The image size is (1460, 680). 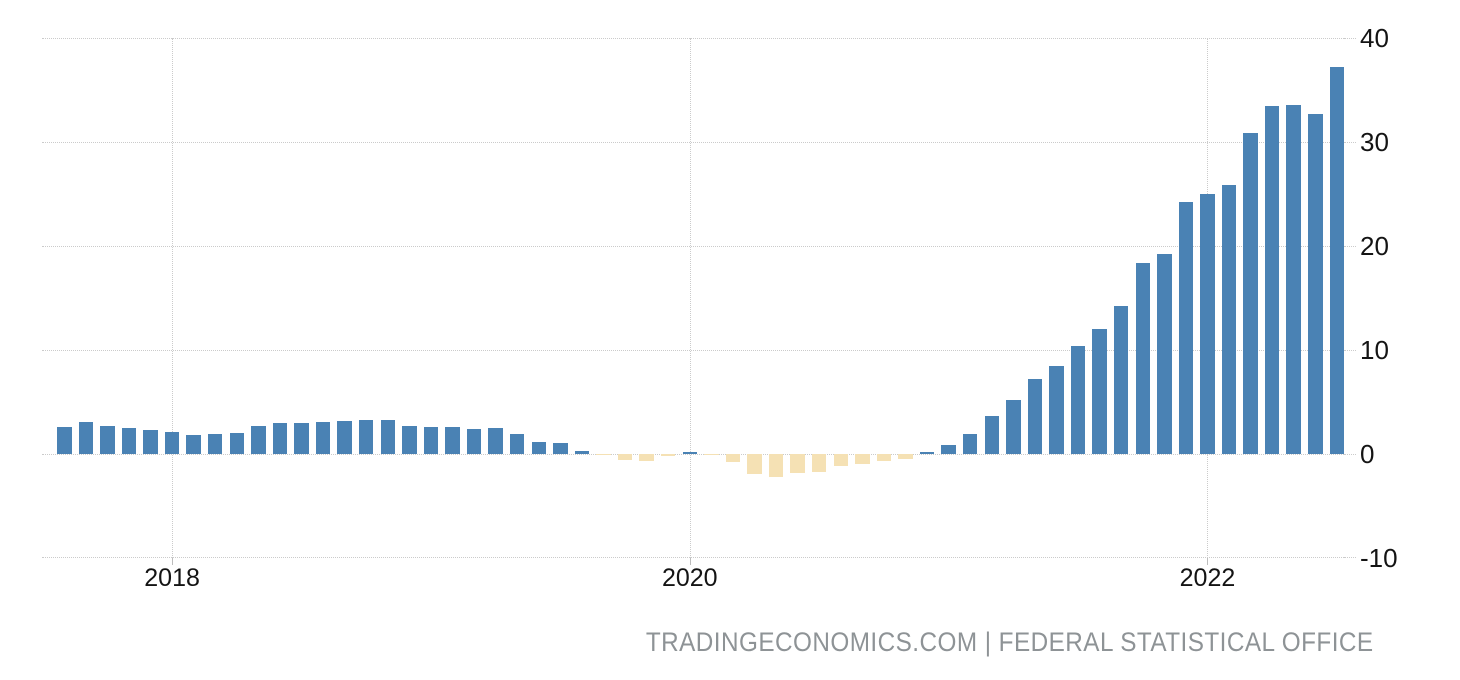 What do you see at coordinates (172, 578) in the screenshot?
I see `x-axis-tick-label: 2018` at bounding box center [172, 578].